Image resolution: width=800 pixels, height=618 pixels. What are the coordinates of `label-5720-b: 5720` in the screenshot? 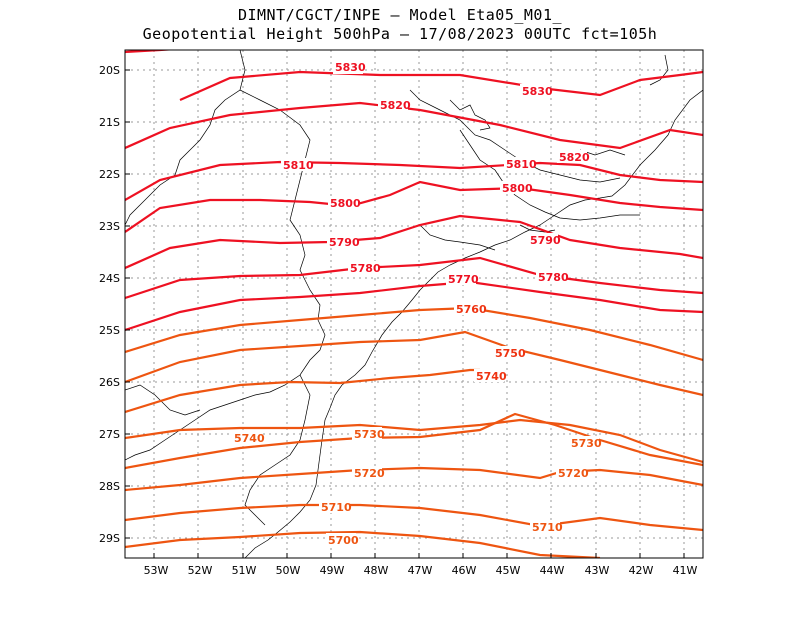 It's located at (573, 473).